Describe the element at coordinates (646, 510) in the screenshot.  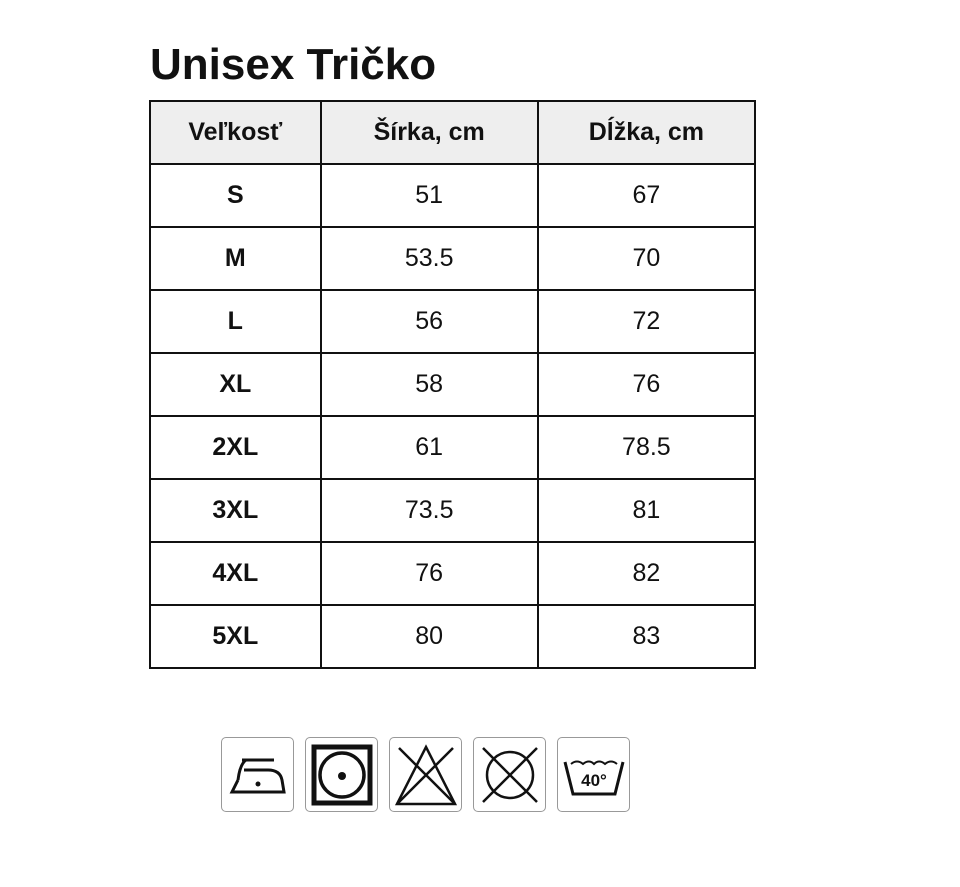
I see `length-cell: 81` at that location.